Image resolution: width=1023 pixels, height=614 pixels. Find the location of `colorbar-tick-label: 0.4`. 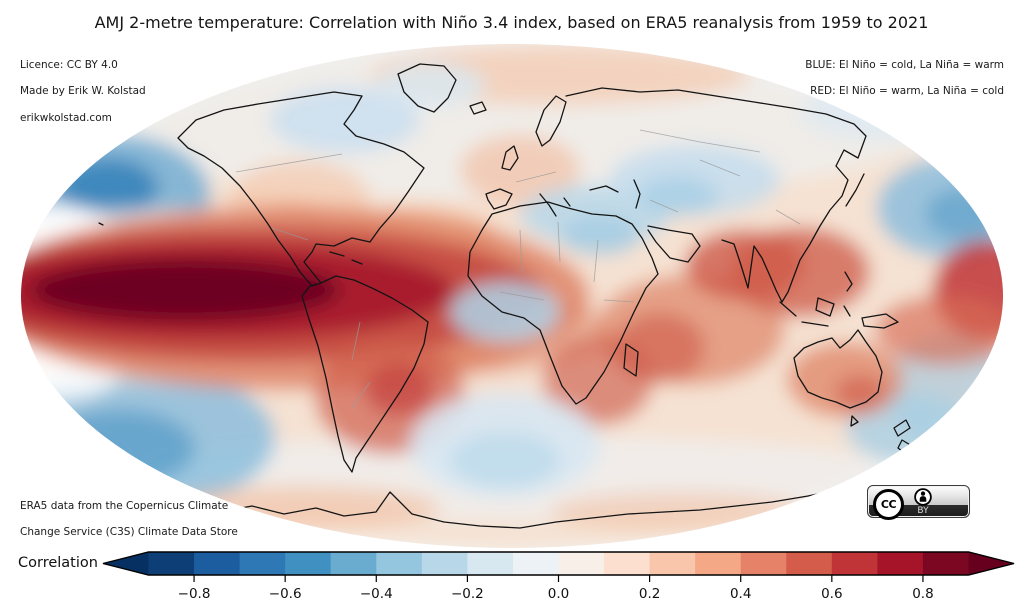

colorbar-tick-label: 0.4 is located at coordinates (740, 594).